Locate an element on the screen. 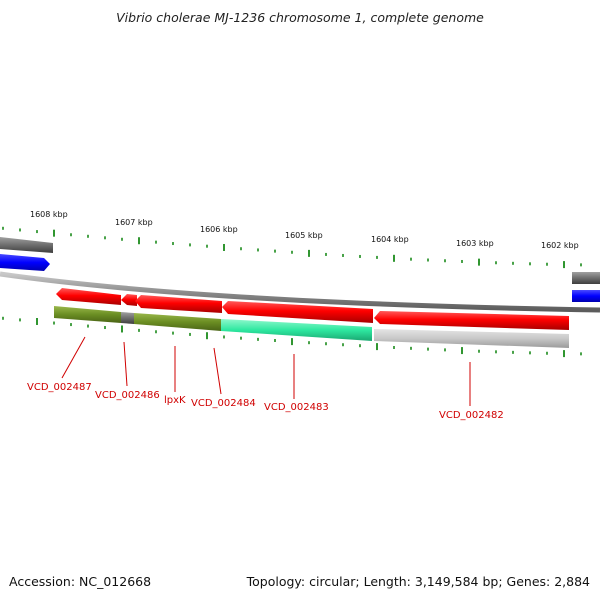 The width and height of the screenshot is (600, 600). blue-feature-left is located at coordinates (25, 262).